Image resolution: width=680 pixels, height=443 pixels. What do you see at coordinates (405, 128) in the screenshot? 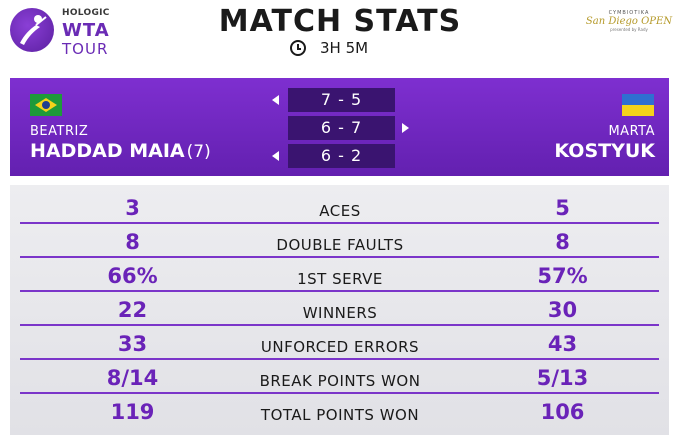
I see `set2-winner-arrow-icon` at bounding box center [405, 128].